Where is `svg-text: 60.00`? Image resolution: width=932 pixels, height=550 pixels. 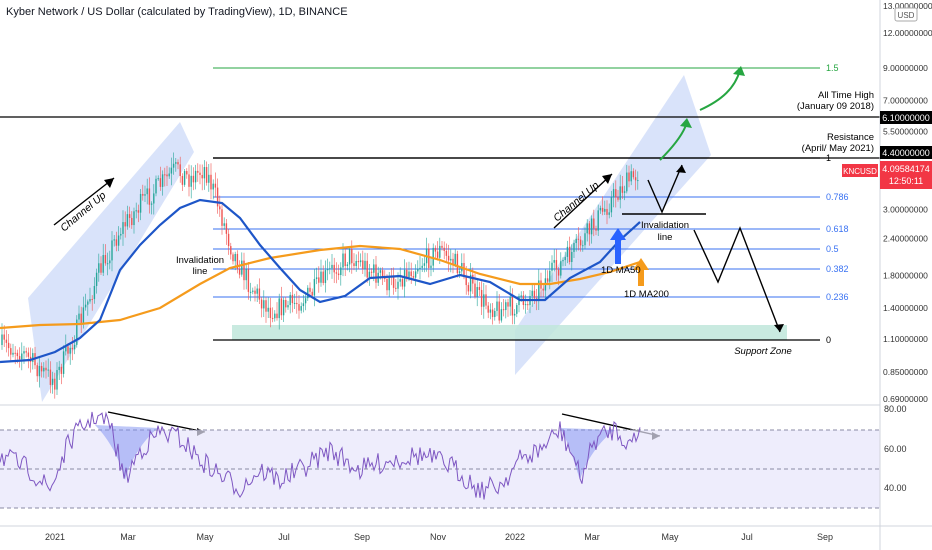
svg-text: 60.00 is located at coordinates (895, 449).